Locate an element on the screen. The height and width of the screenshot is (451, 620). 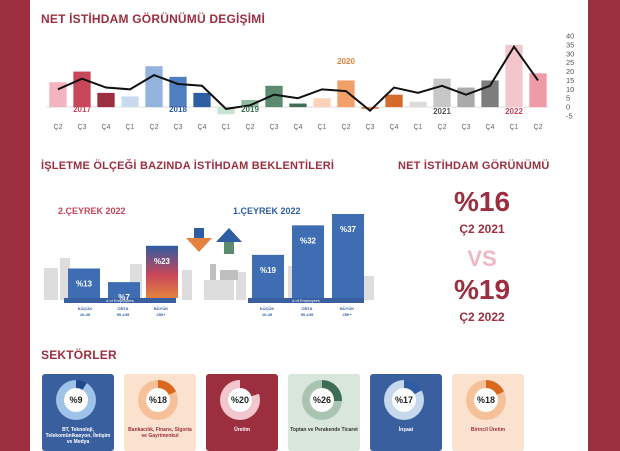
sector-value: %17 is located at coordinates (404, 400).